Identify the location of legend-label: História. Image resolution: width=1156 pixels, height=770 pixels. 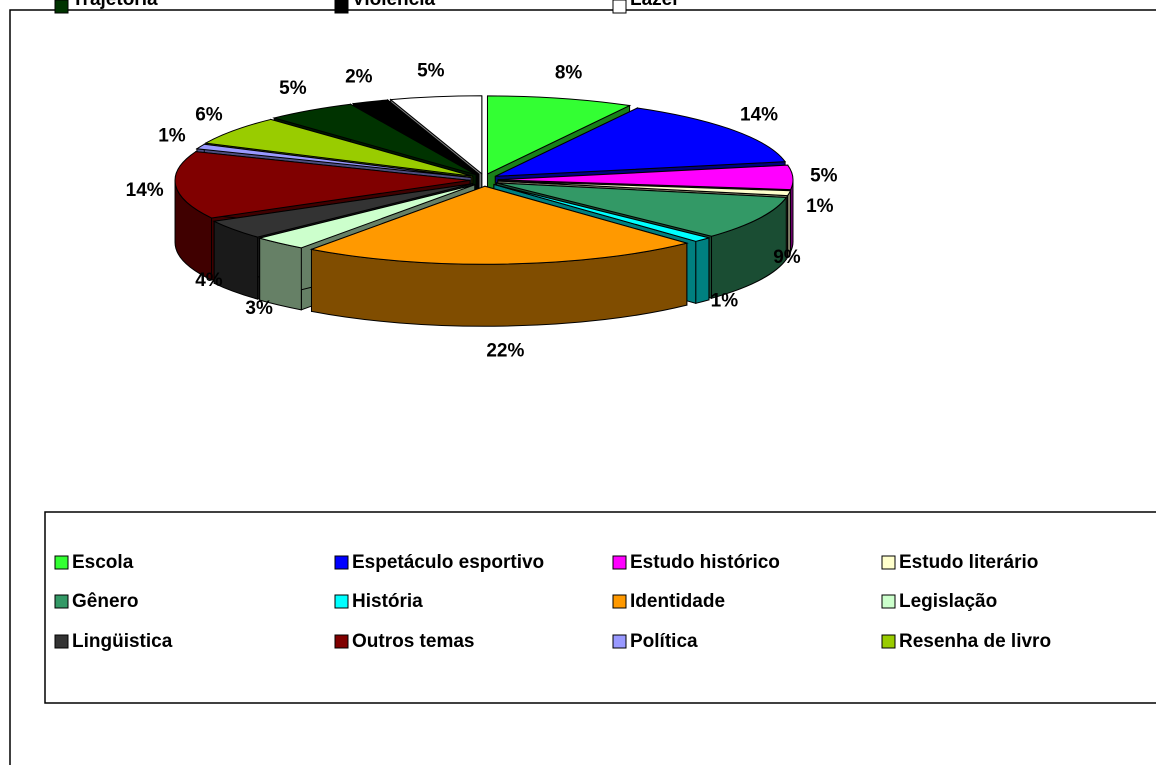
(387, 601).